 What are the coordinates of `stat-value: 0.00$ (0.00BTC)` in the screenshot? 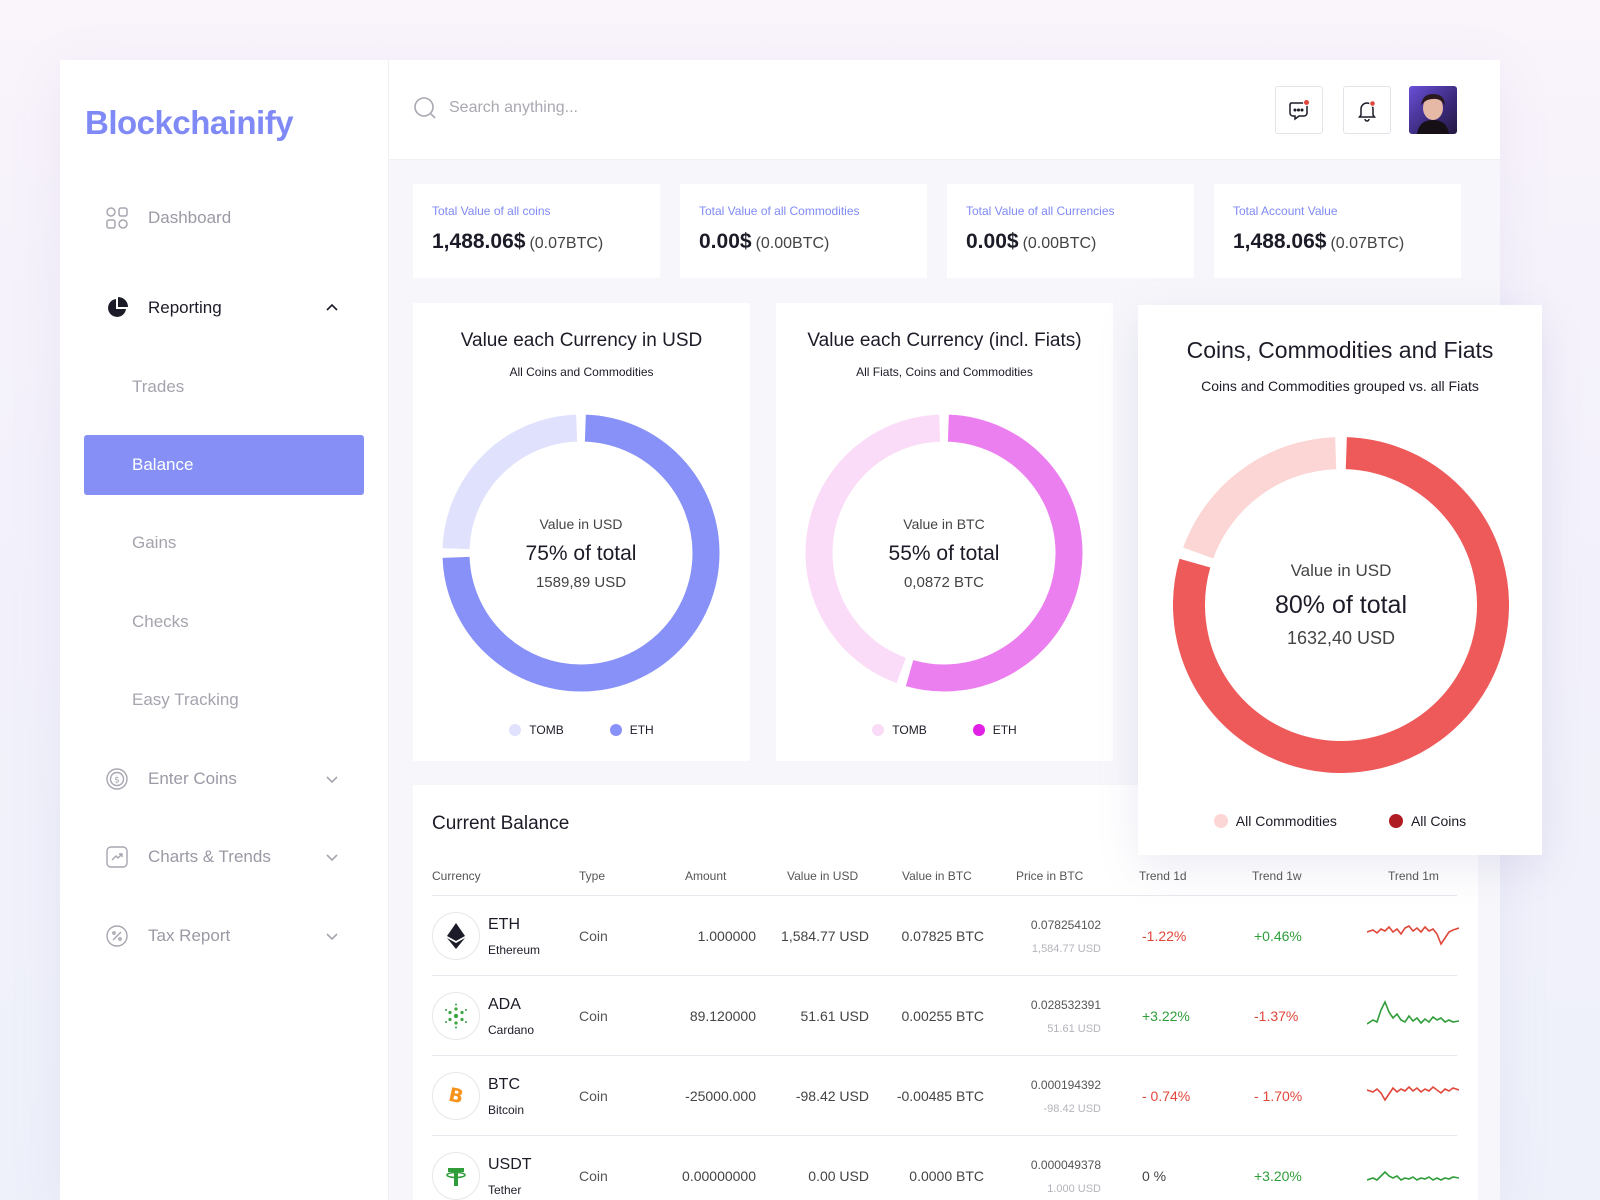 It's located at (803, 242).